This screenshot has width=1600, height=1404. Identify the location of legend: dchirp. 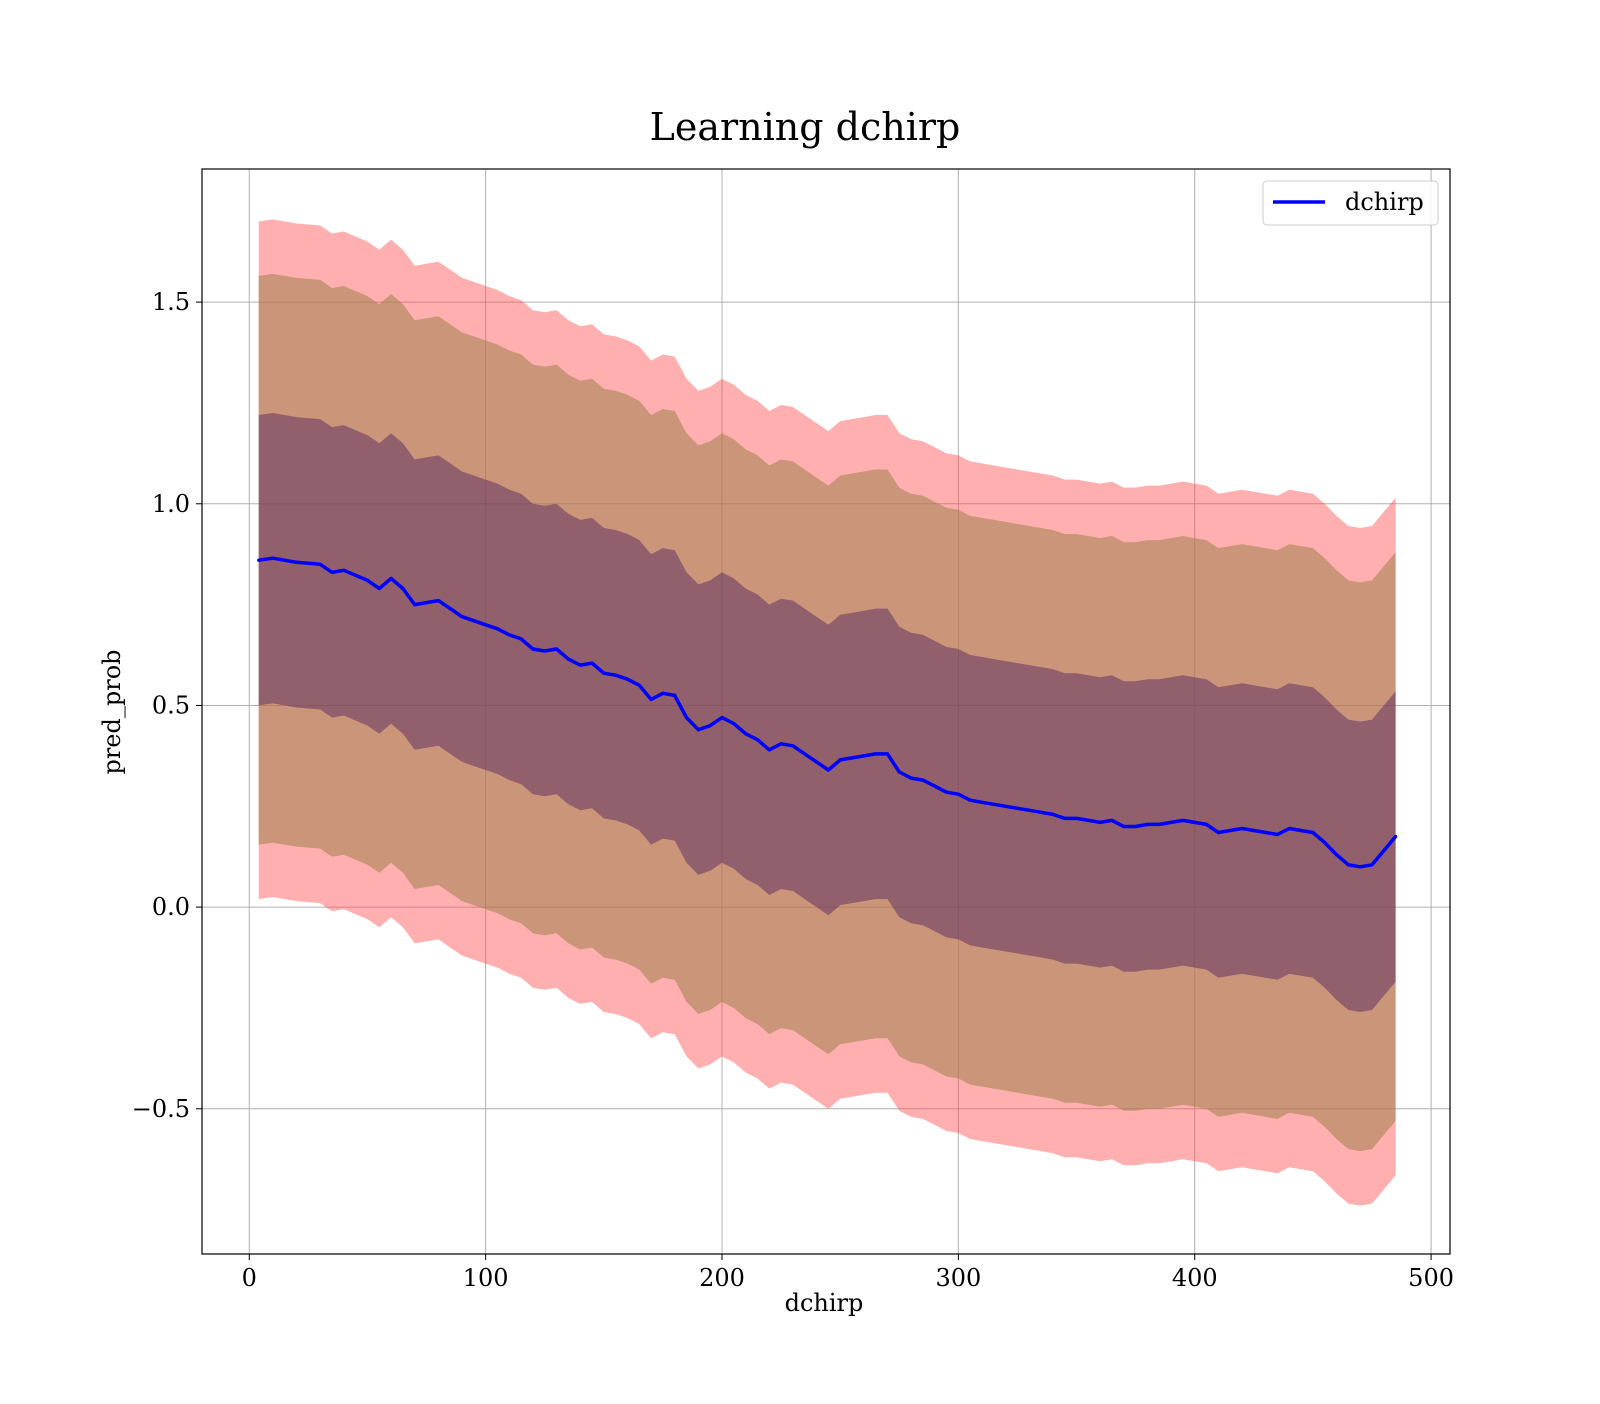
(1350, 203).